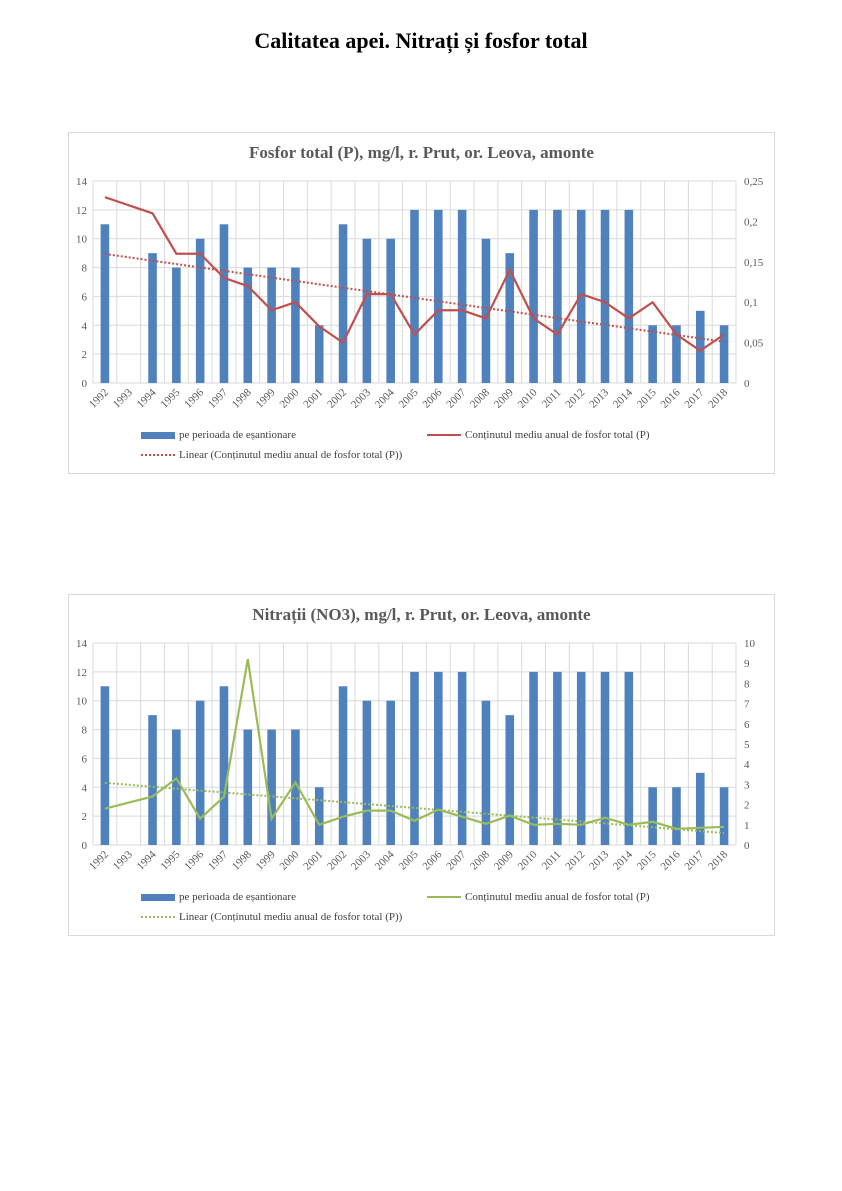 The height and width of the screenshot is (1191, 842). What do you see at coordinates (581, 296) in the screenshot?
I see `bar-2012` at bounding box center [581, 296].